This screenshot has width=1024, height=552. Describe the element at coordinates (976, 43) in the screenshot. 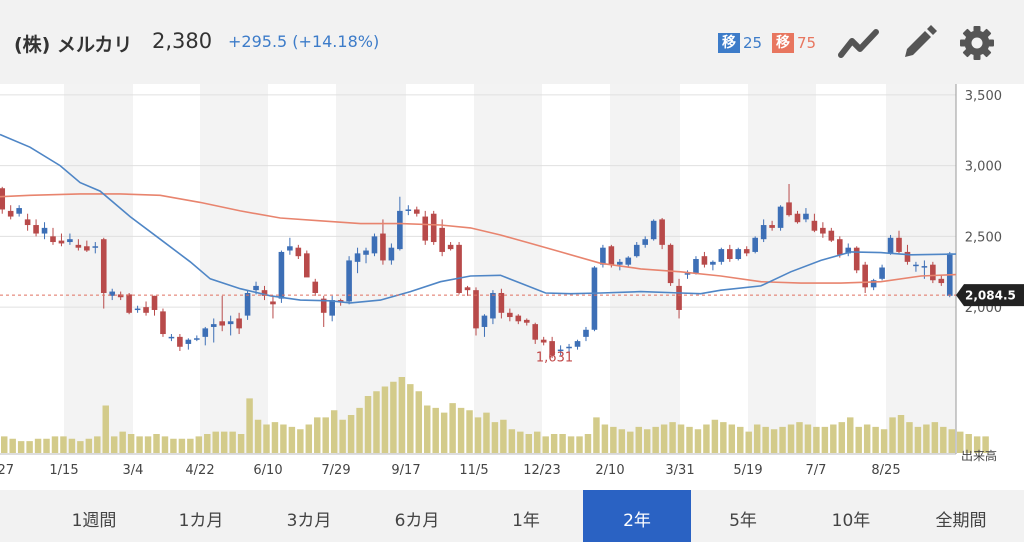

I see `settings-button` at that location.